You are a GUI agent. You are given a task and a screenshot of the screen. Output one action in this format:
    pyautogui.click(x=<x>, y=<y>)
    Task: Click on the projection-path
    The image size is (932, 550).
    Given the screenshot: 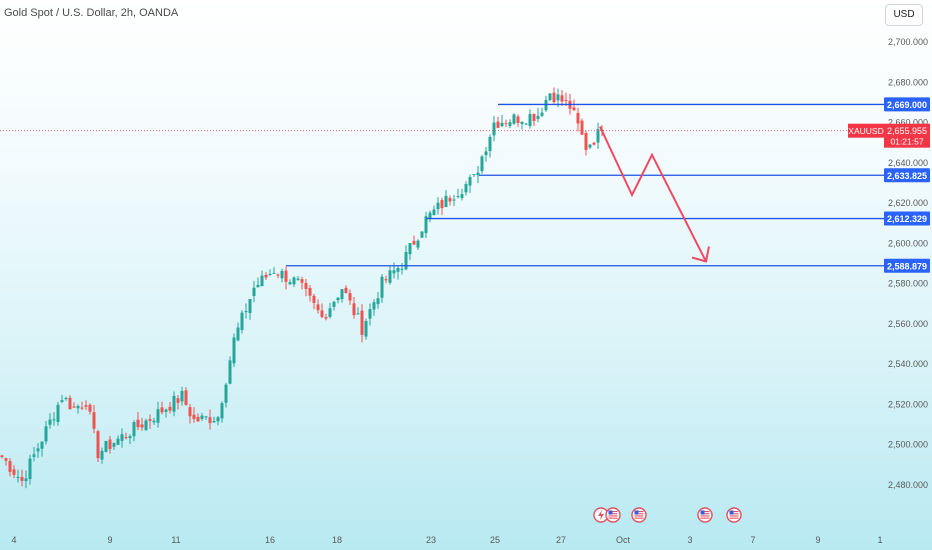 What is the action you would take?
    pyautogui.click(x=653, y=194)
    